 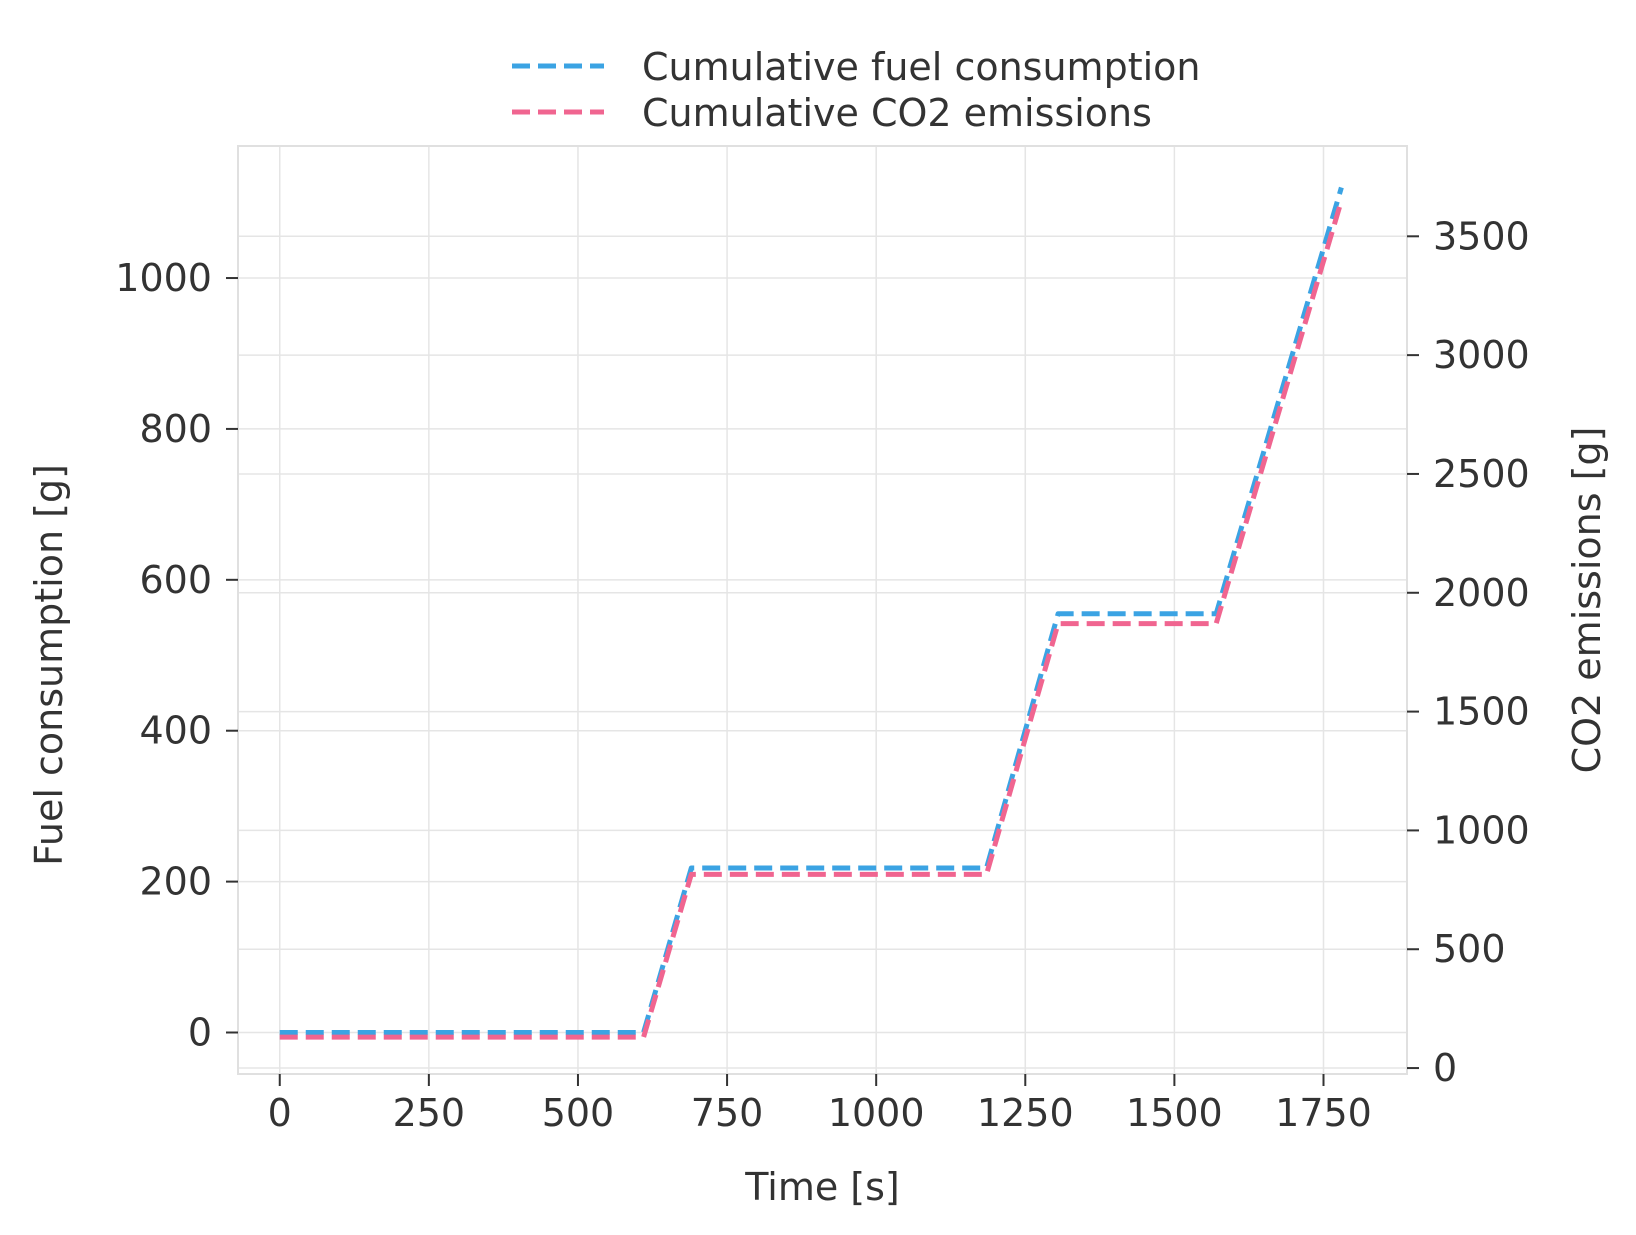 What do you see at coordinates (175, 580) in the screenshot?
I see `y-left-tick-label: 600` at bounding box center [175, 580].